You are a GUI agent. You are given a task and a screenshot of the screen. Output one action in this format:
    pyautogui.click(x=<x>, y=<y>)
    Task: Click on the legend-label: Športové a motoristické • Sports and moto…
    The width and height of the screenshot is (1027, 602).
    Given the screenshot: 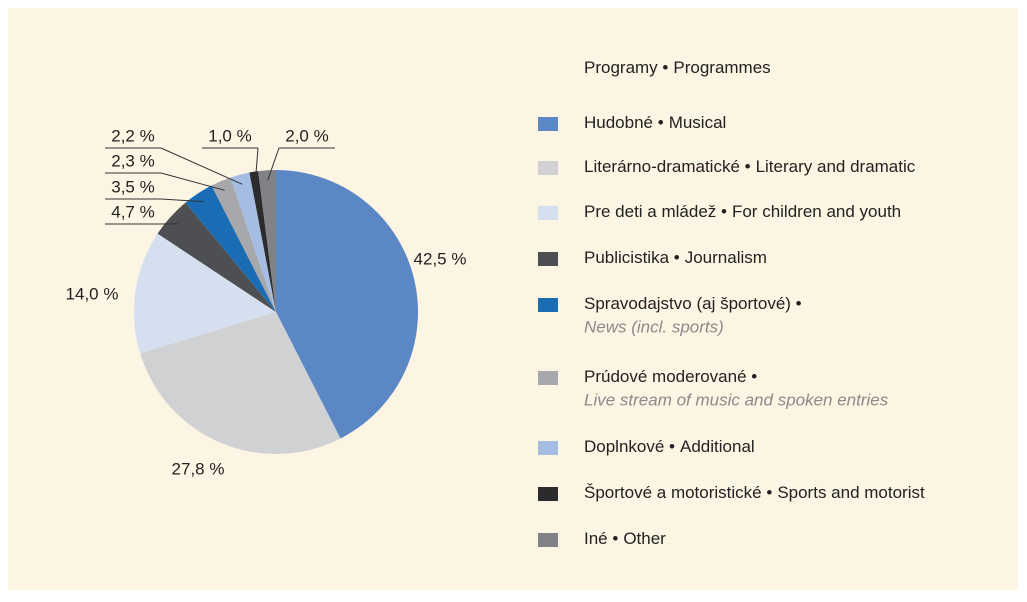 What is the action you would take?
    pyautogui.click(x=754, y=492)
    